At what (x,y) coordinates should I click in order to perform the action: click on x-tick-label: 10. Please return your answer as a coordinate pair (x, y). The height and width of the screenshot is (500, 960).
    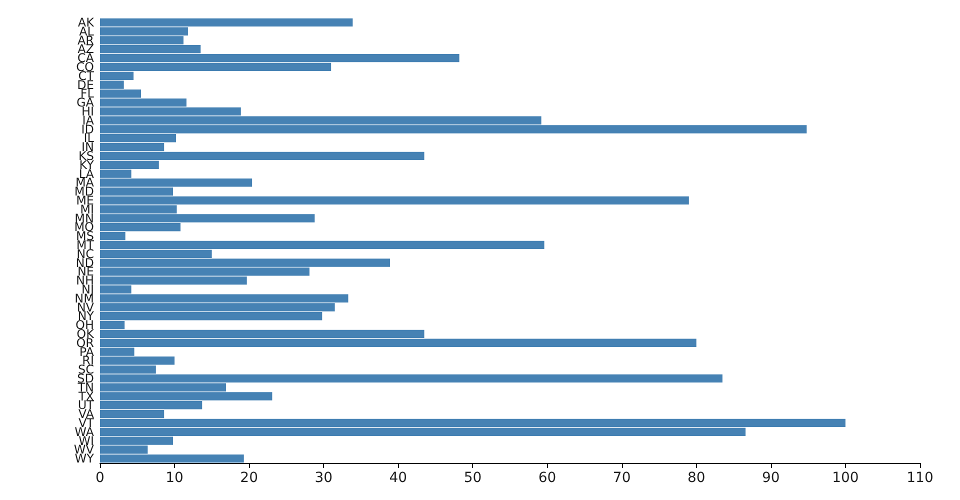
    Looking at the image, I should click on (175, 478).